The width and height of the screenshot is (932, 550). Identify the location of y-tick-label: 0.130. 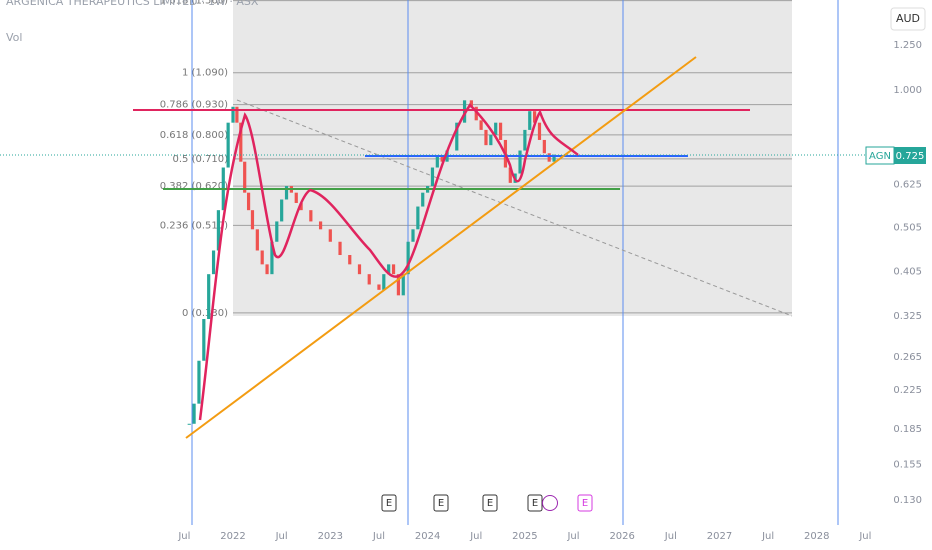
(907, 500).